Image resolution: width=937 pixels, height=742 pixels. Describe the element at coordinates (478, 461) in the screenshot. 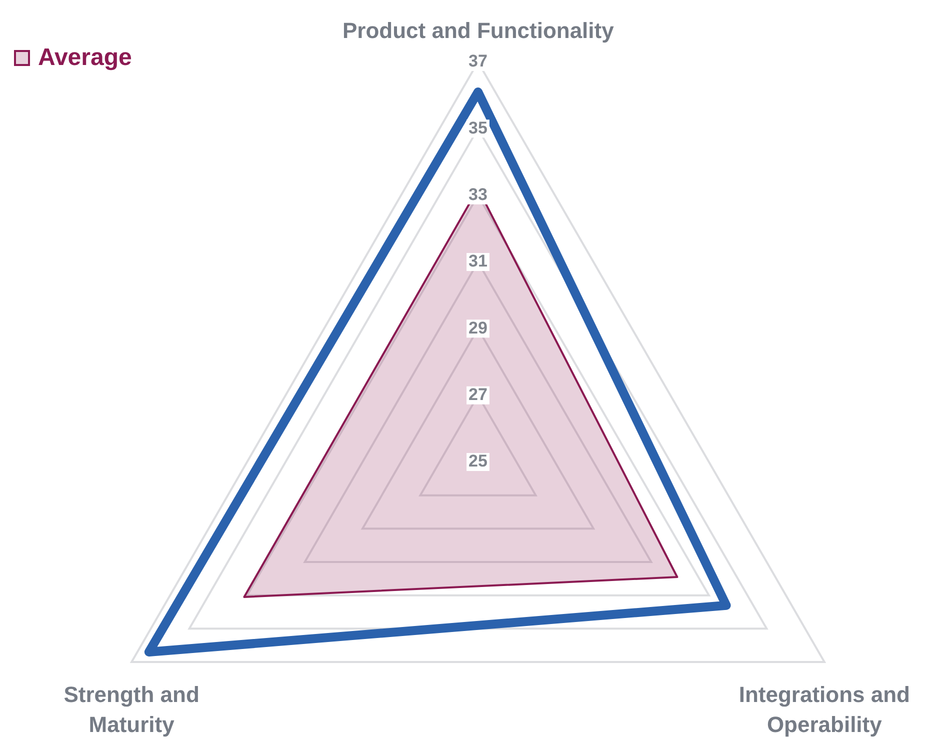

I see `y-tick-label: 25` at that location.